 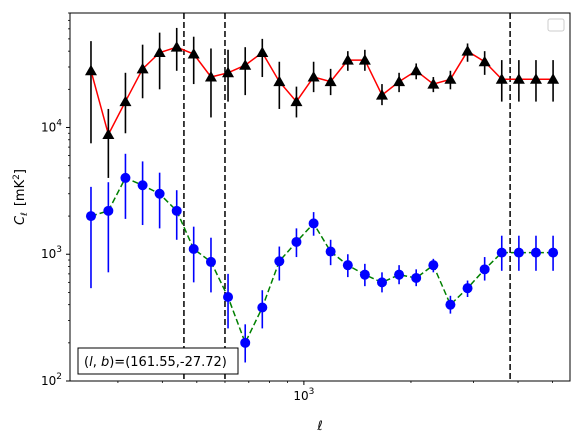 I want to click on annotation-box: (l, b)=(161.55,-27.72), so click(x=158, y=361).